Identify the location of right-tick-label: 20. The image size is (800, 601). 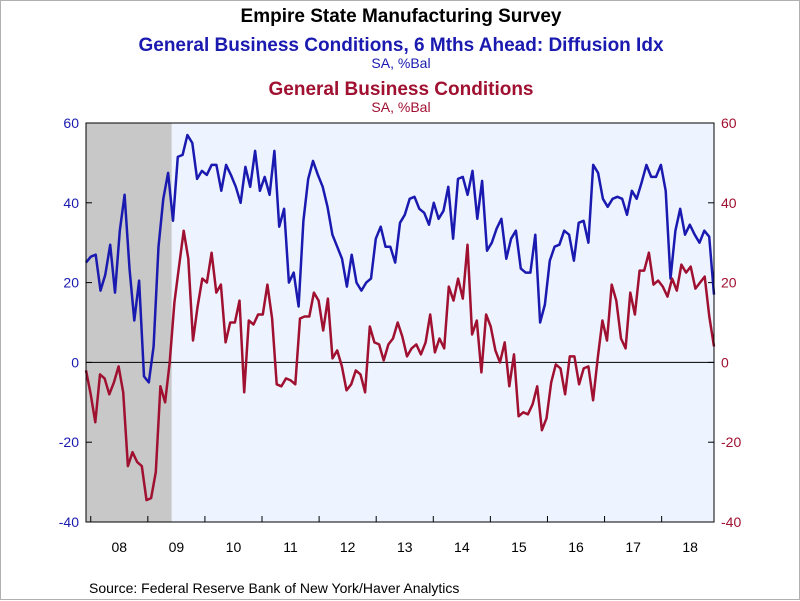
(729, 283).